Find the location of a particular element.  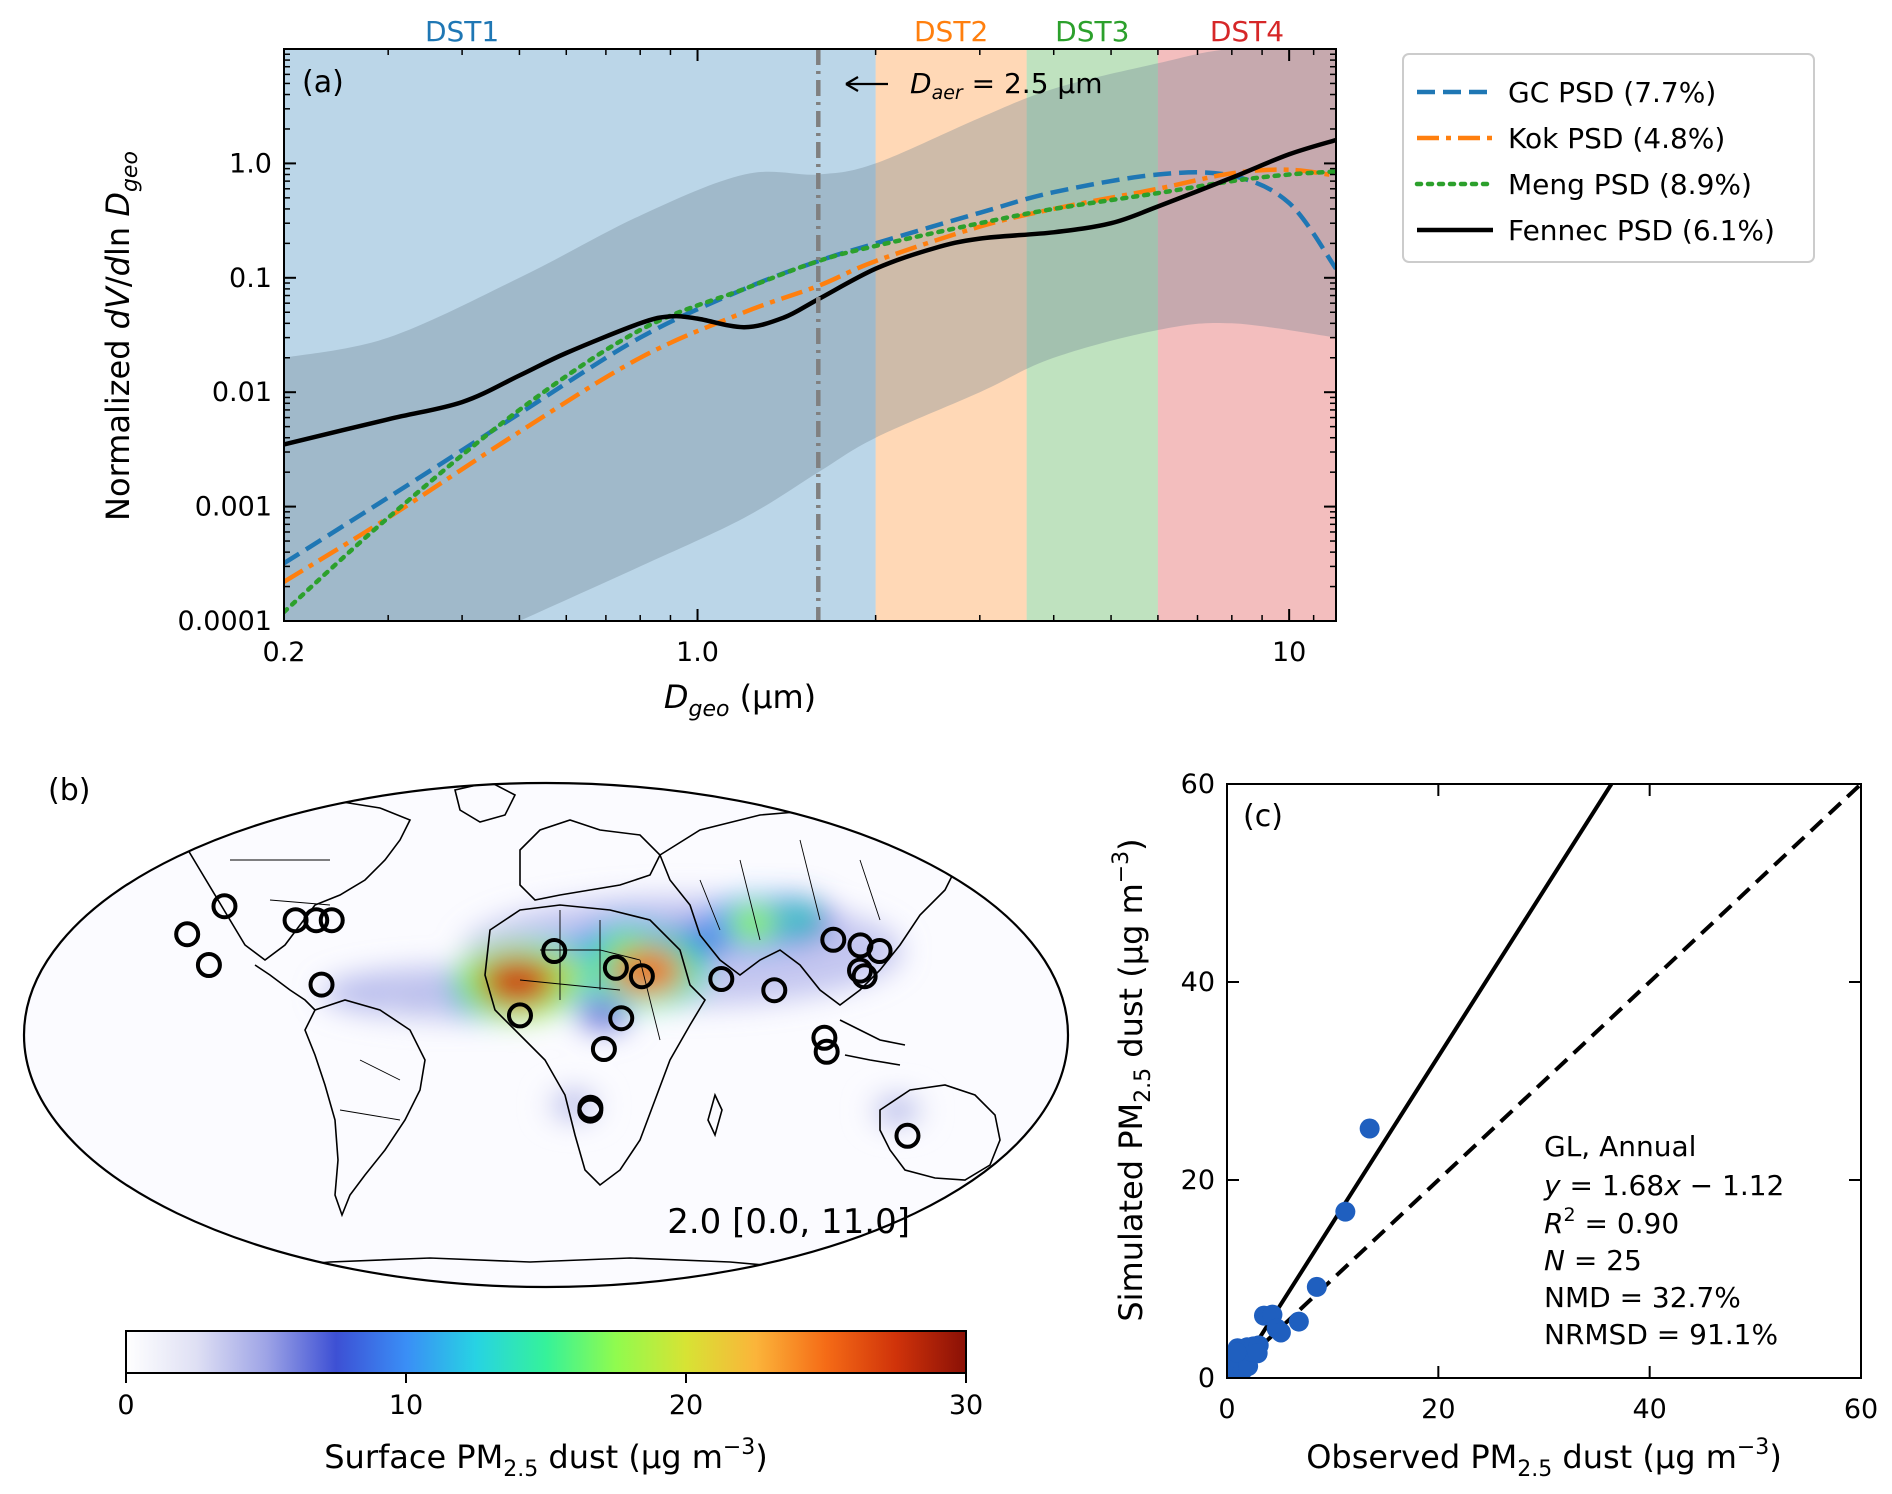

map-annotation: 2.0 [0.0, 11.0] is located at coordinates (788, 1222).